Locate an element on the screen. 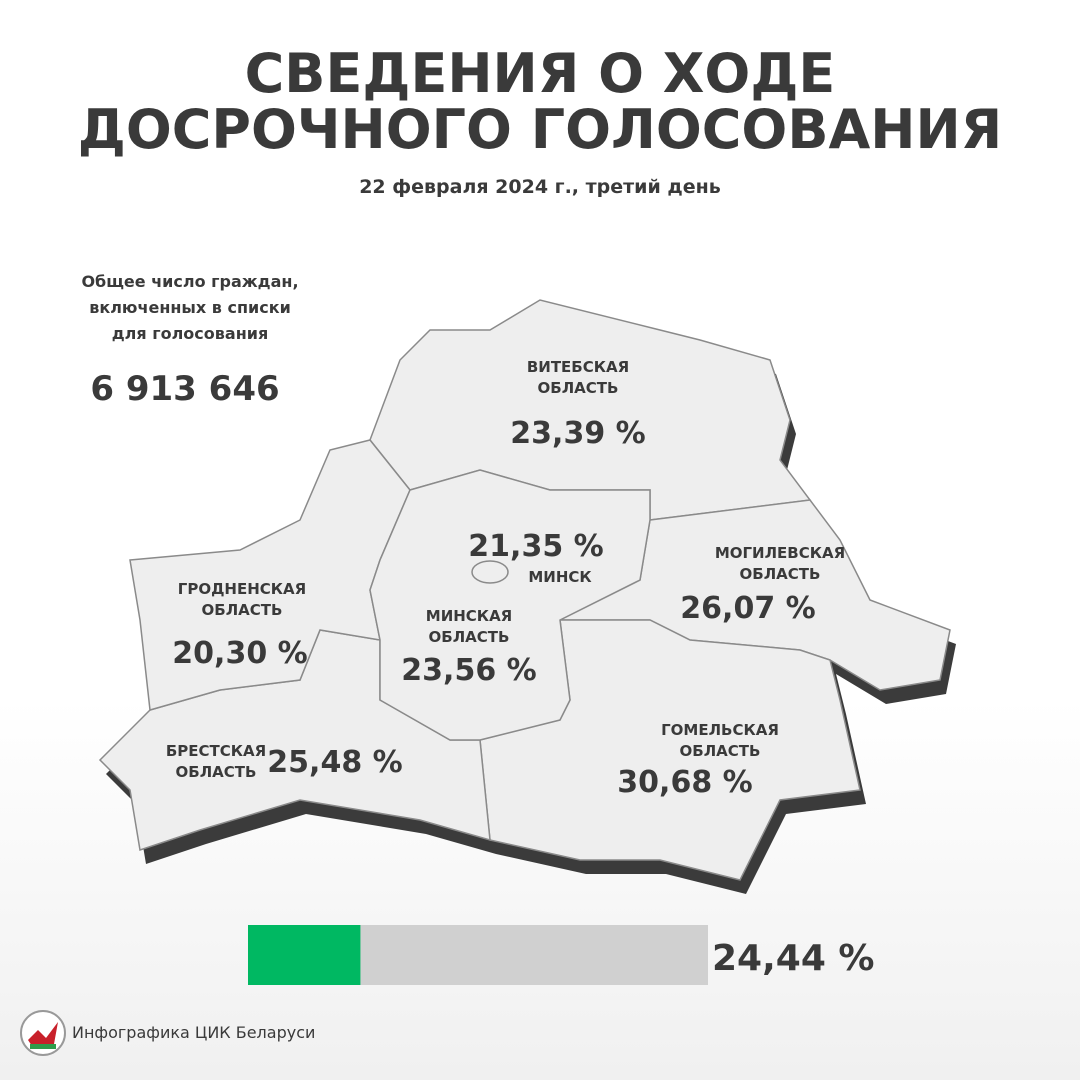 Image resolution: width=1080 pixels, height=1084 pixels. region-percent: 26,07 % is located at coordinates (747, 608).